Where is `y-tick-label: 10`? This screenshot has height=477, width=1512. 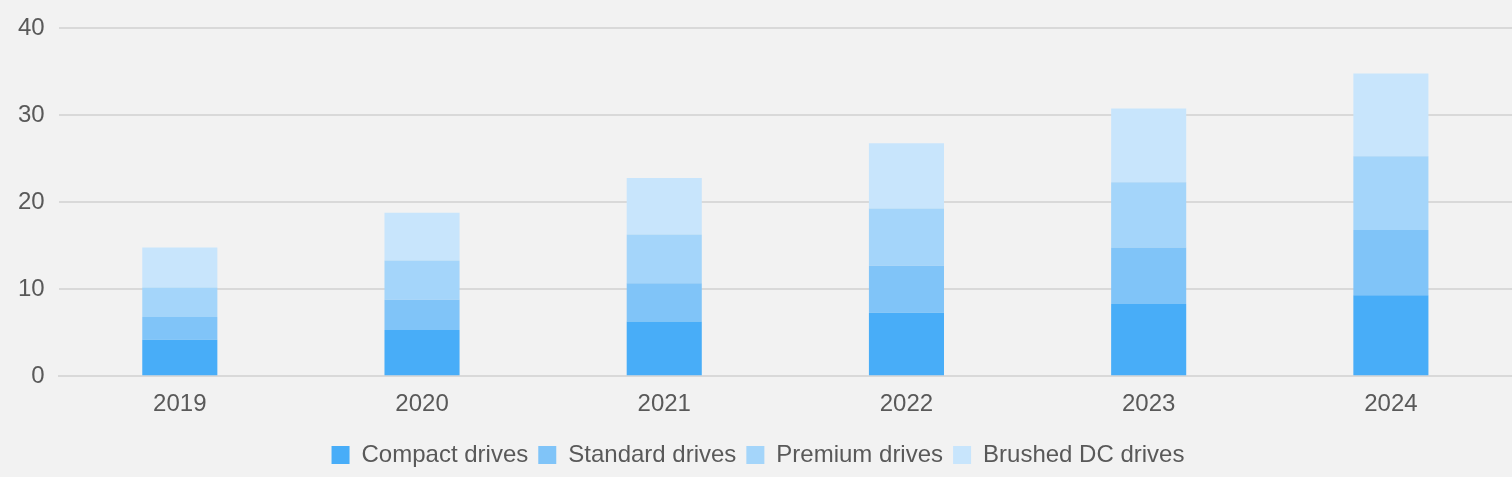
y-tick-label: 10 is located at coordinates (31, 287).